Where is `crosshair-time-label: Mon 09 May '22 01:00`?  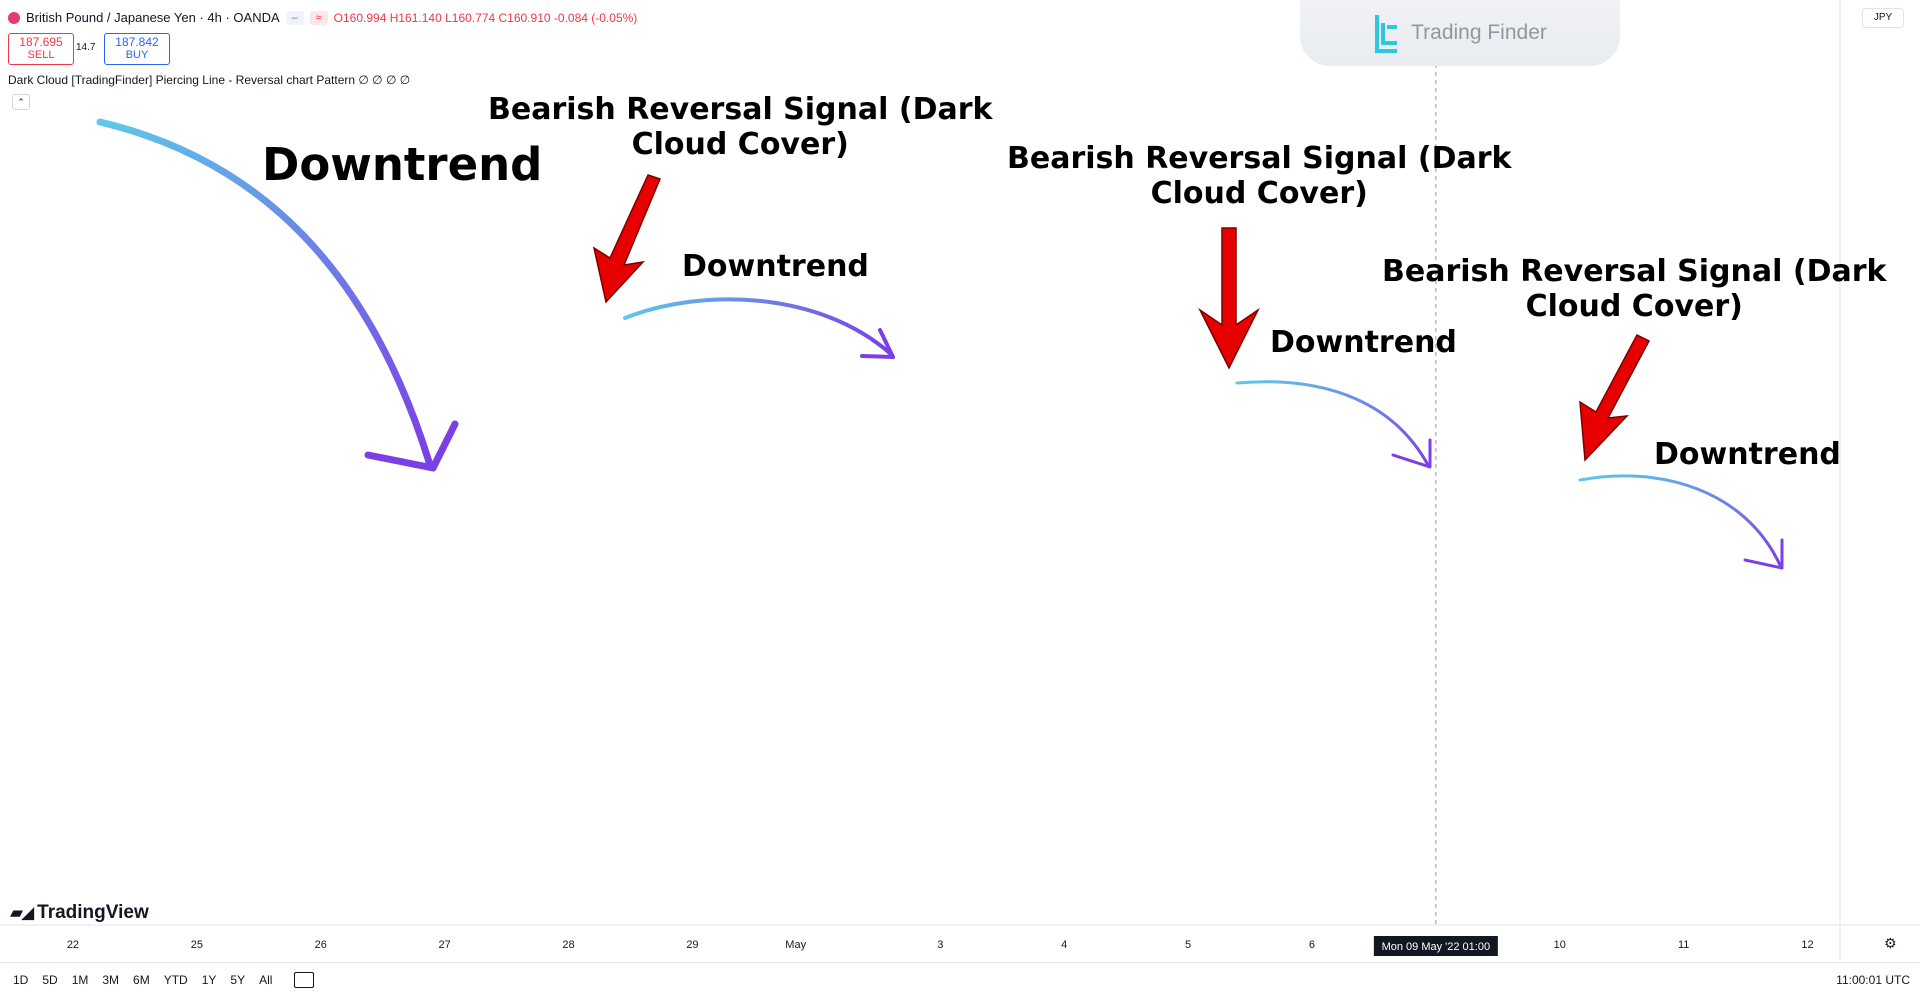
crosshair-time-label: Mon 09 May '22 01:00 is located at coordinates (1436, 947).